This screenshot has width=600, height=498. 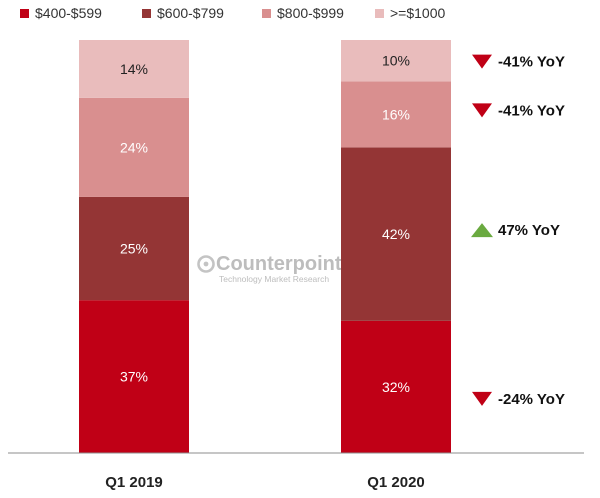 I want to click on data-label: 24%, so click(x=134, y=147).